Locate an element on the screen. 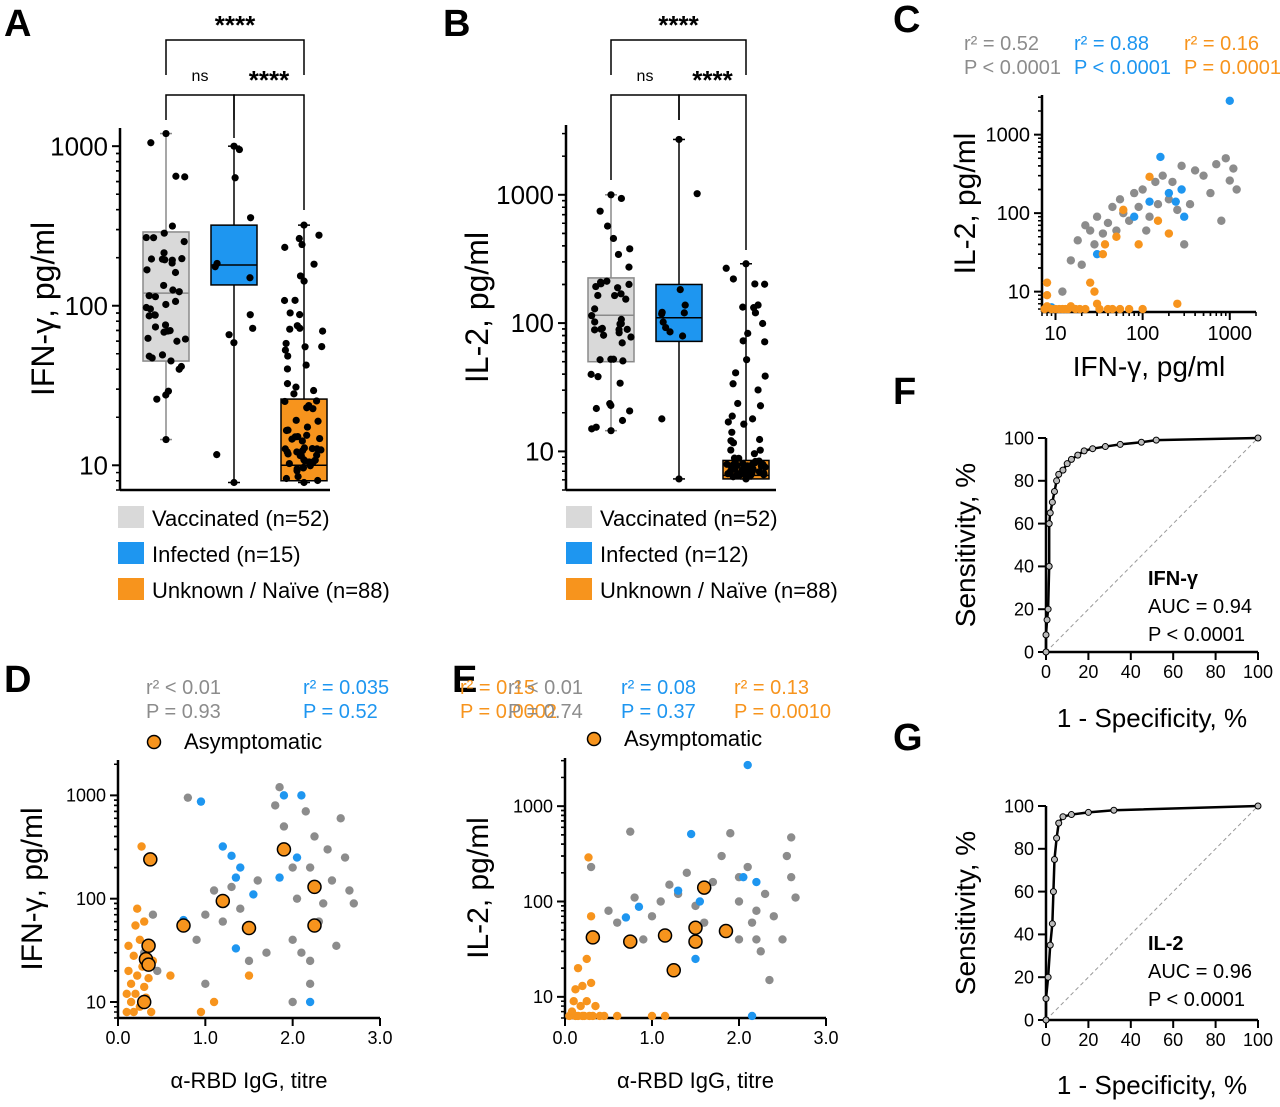 Image resolution: width=1280 pixels, height=1107 pixels. y-tick-label: 100 is located at coordinates (538, 902).